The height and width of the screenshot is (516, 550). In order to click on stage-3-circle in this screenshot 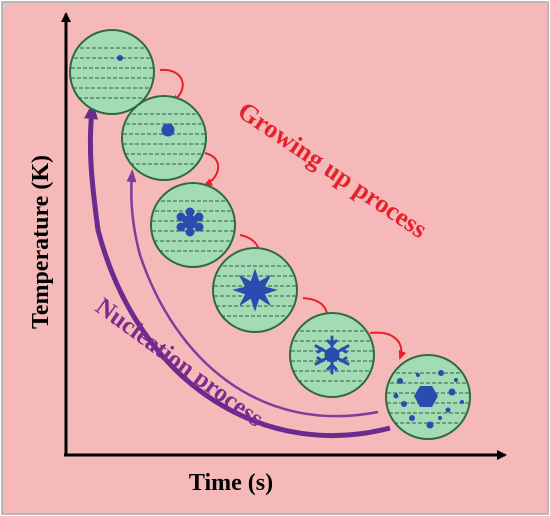, I will do `click(193, 225)`.